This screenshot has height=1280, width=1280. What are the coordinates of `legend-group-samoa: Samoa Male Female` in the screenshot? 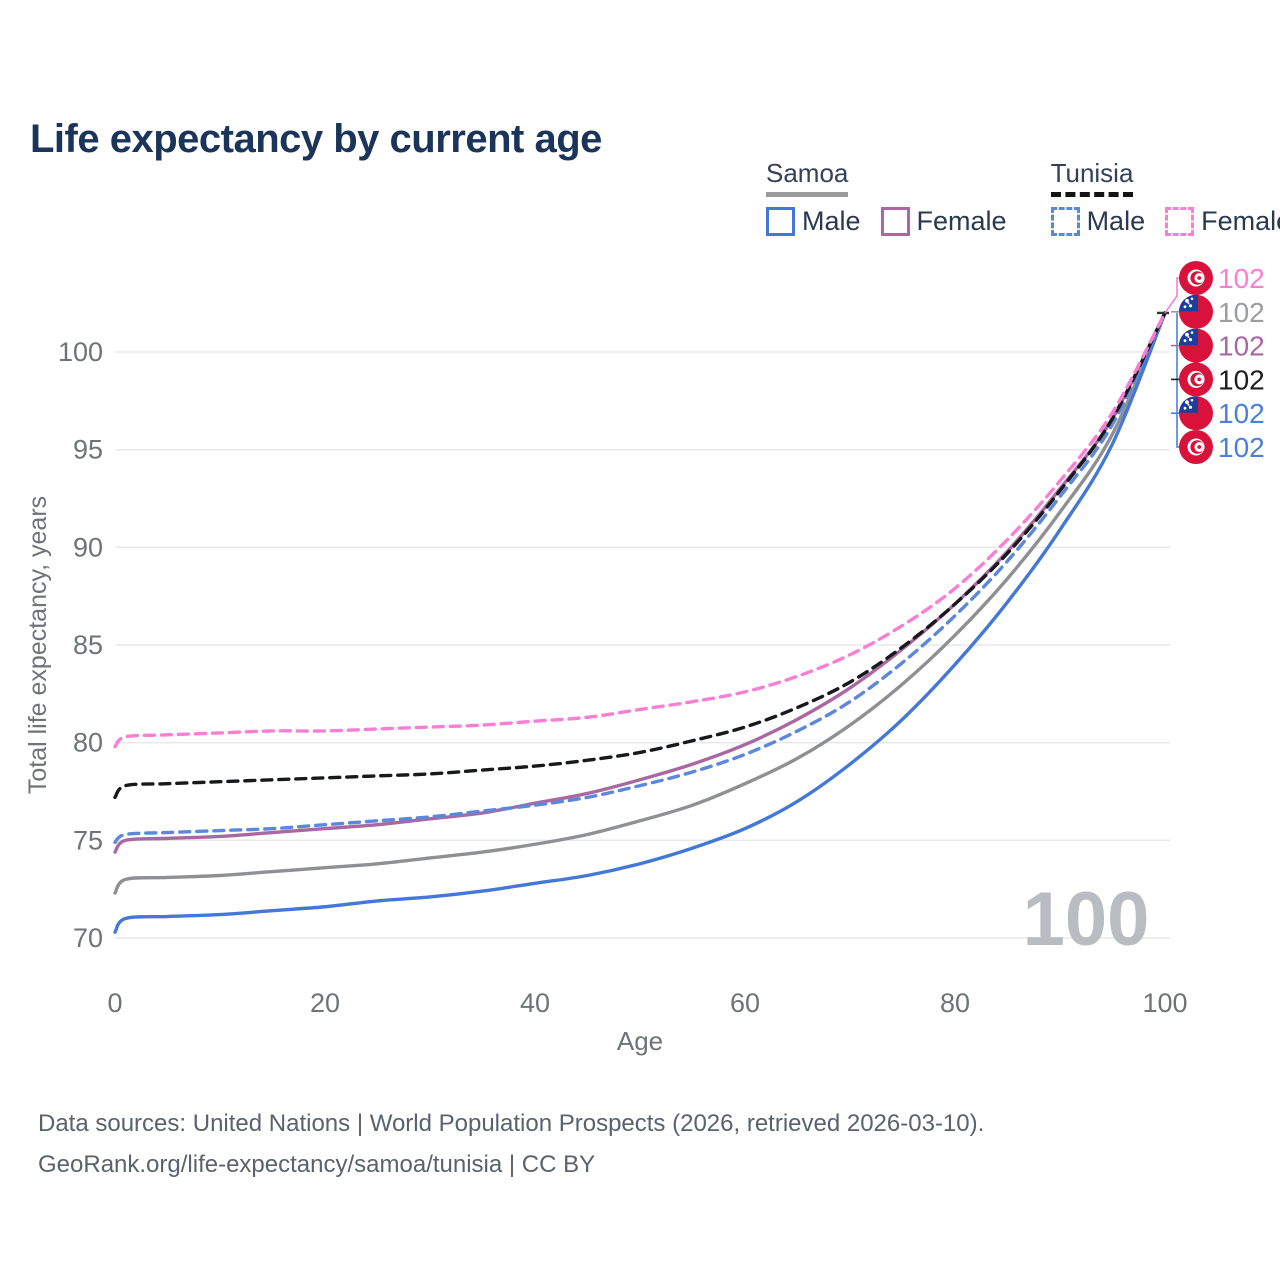 It's located at (886, 197).